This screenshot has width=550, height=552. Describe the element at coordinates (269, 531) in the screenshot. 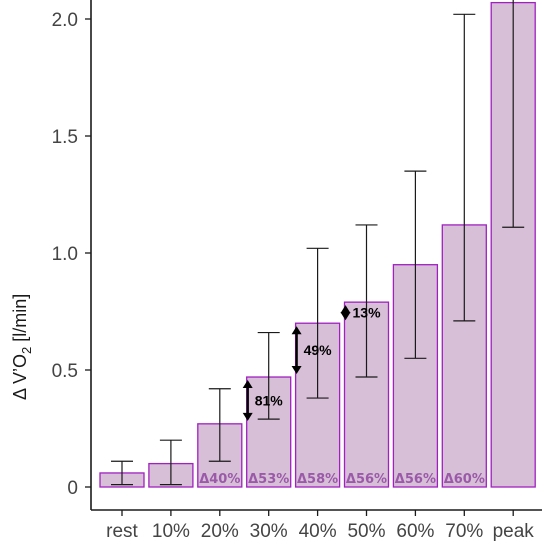

I see `x-tick-label: 30%` at that location.